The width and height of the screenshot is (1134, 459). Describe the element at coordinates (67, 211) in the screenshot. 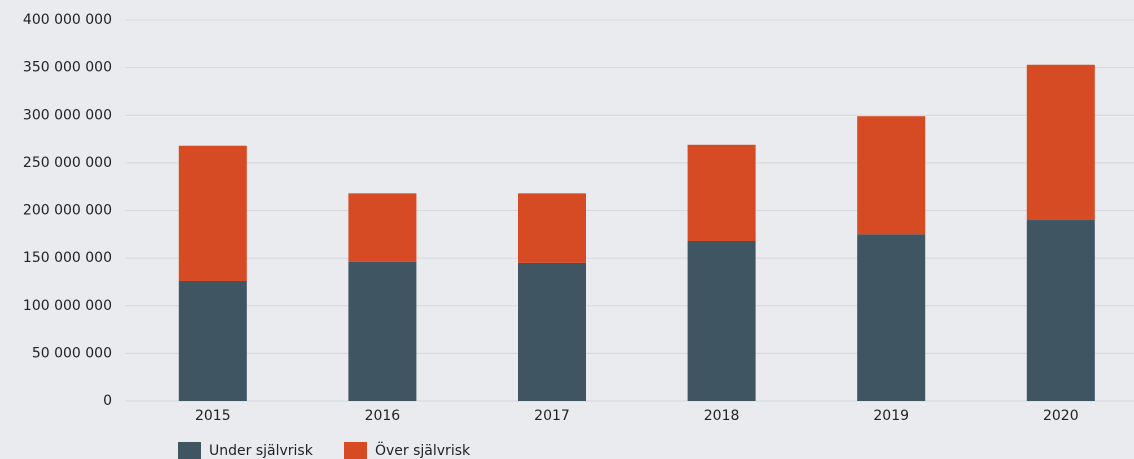

I see `y-tick-label: 200 000 000` at that location.